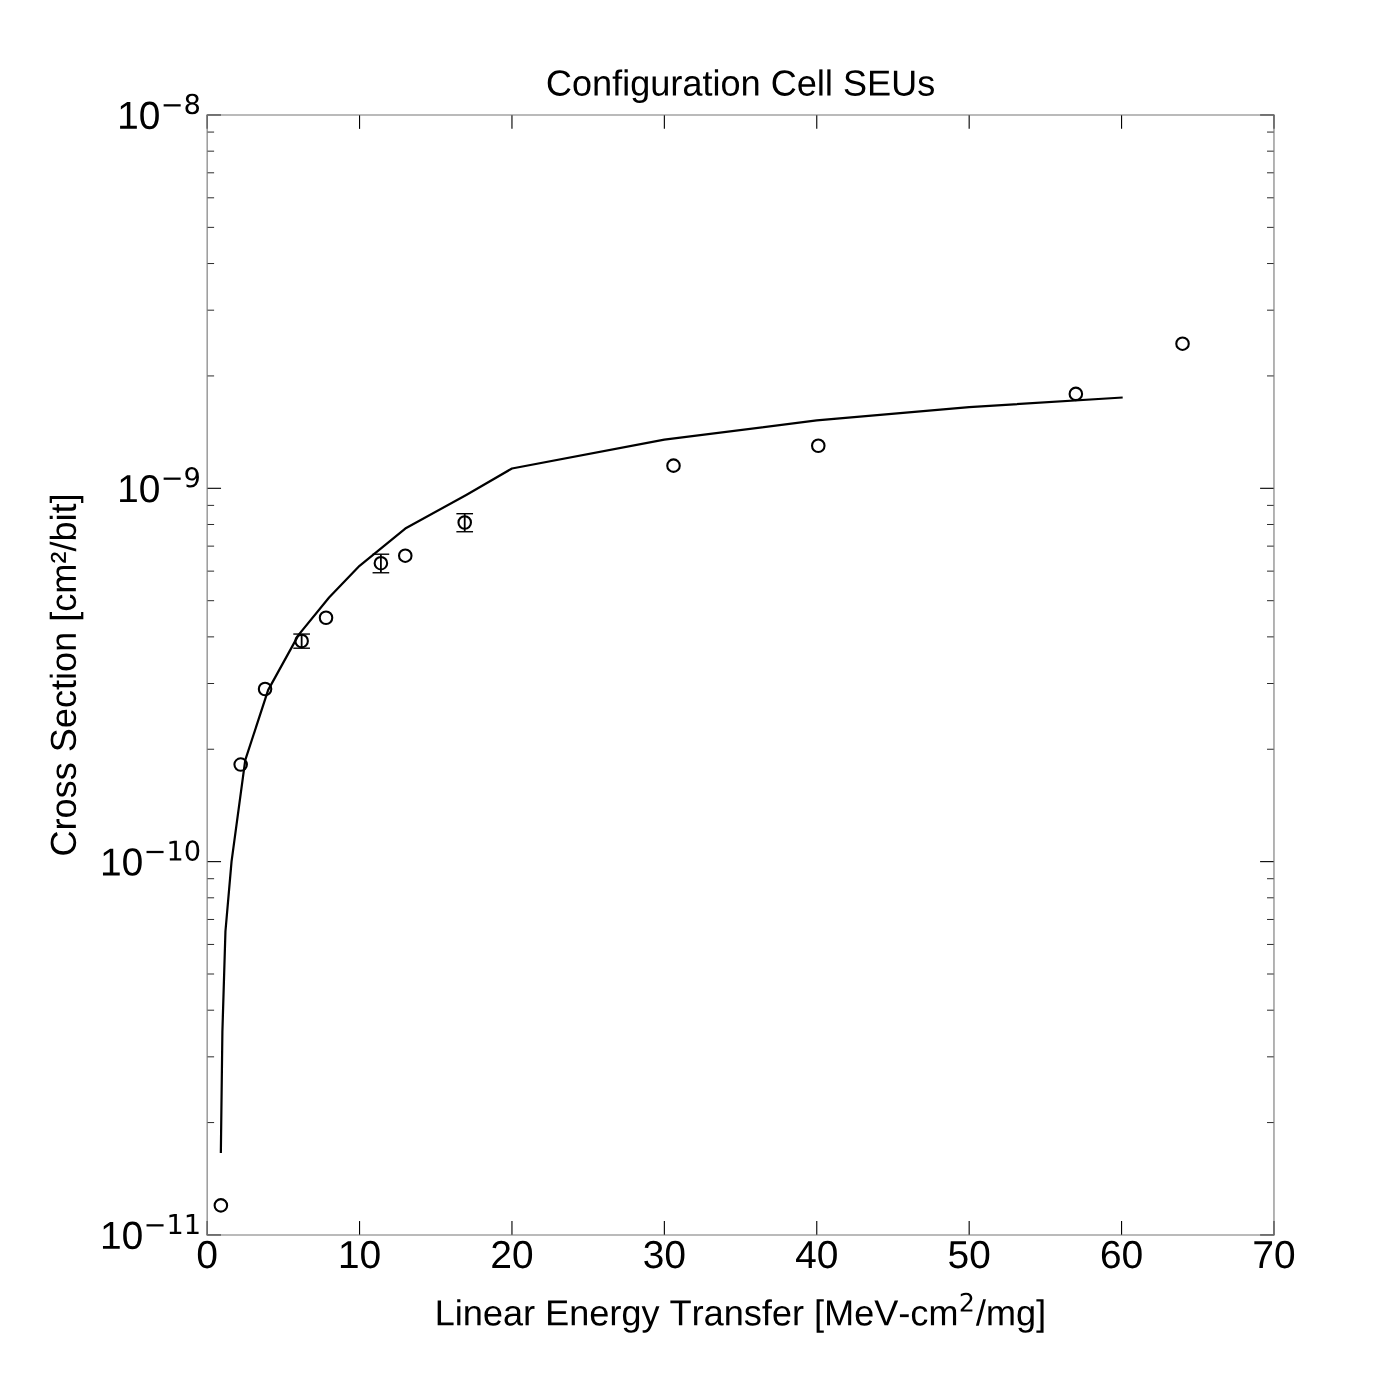 The image size is (1381, 1382). Describe the element at coordinates (360, 1254) in the screenshot. I see `x-tick-label: 10` at that location.